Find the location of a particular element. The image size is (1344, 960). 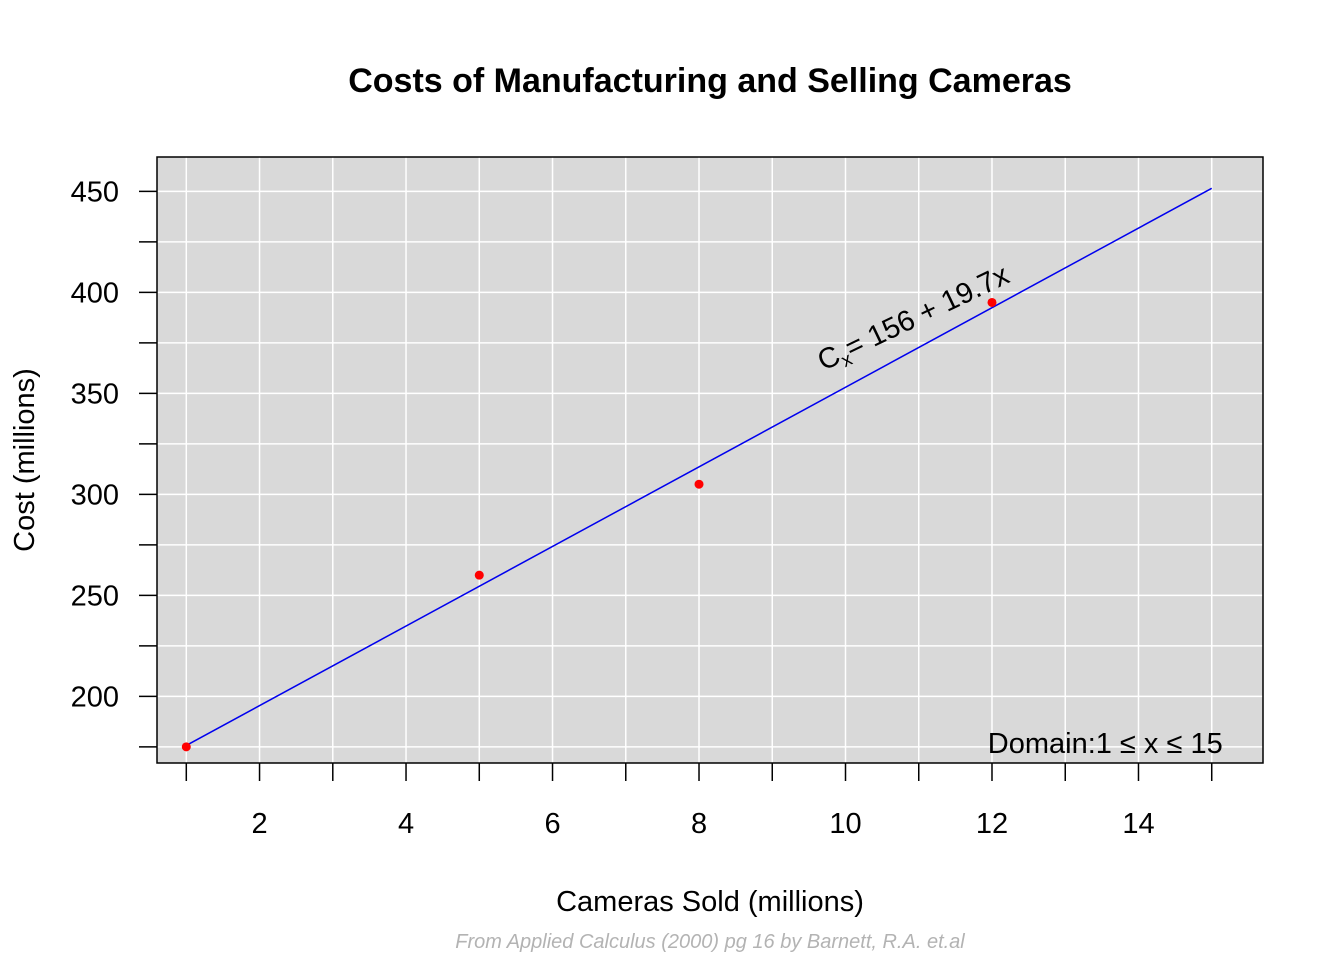

y-axis: 200 250 300 350 400 450 is located at coordinates (114, 462).